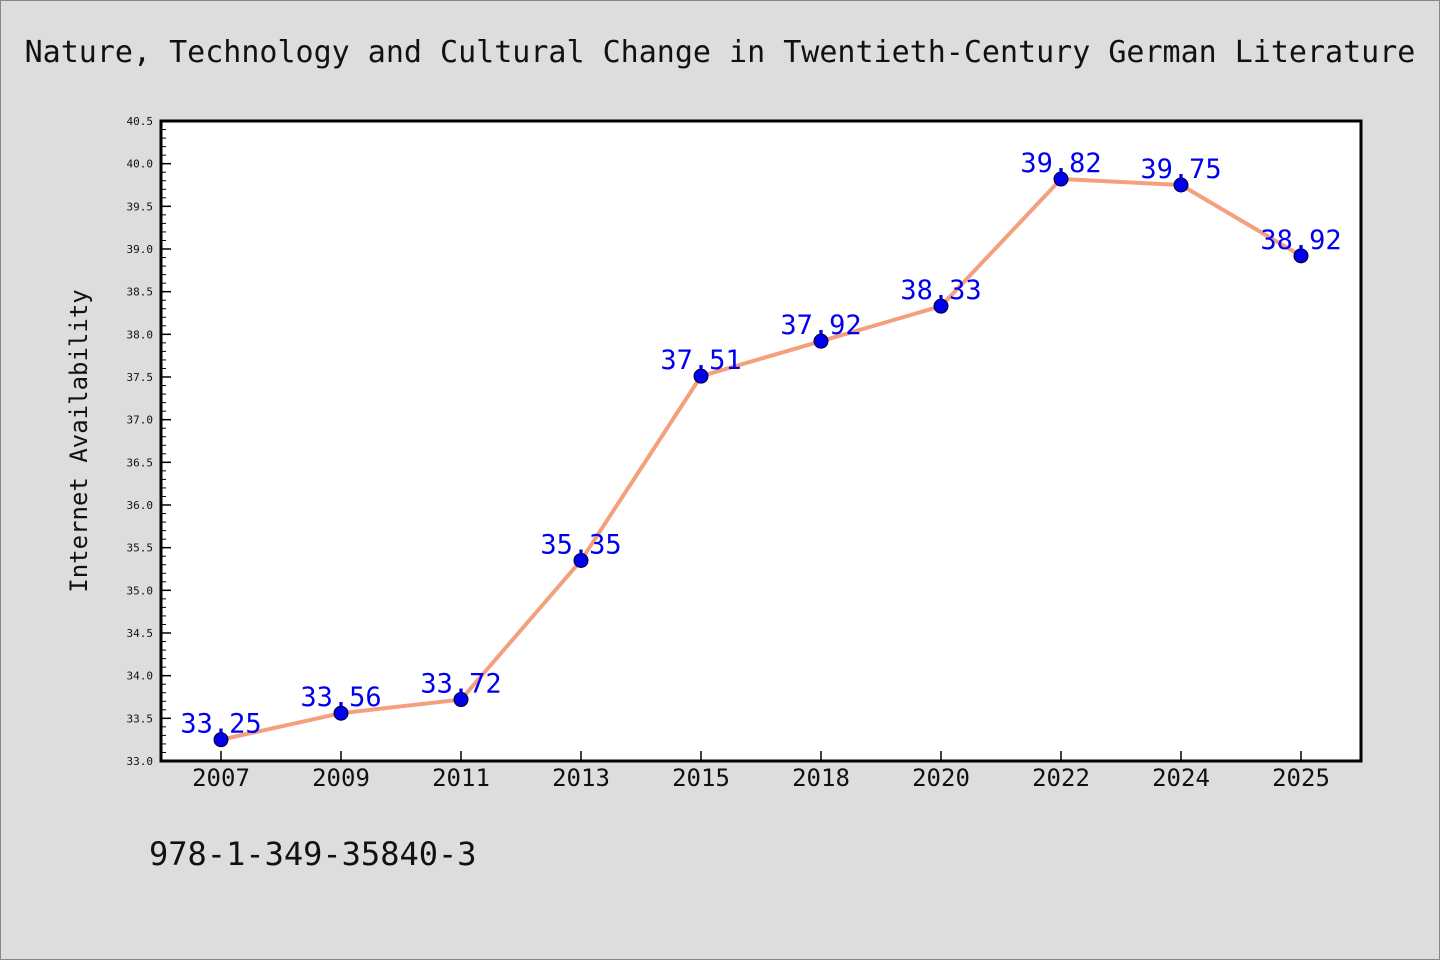 The image size is (1440, 960). What do you see at coordinates (1061, 778) in the screenshot?
I see `x-tick-label: 2022` at bounding box center [1061, 778].